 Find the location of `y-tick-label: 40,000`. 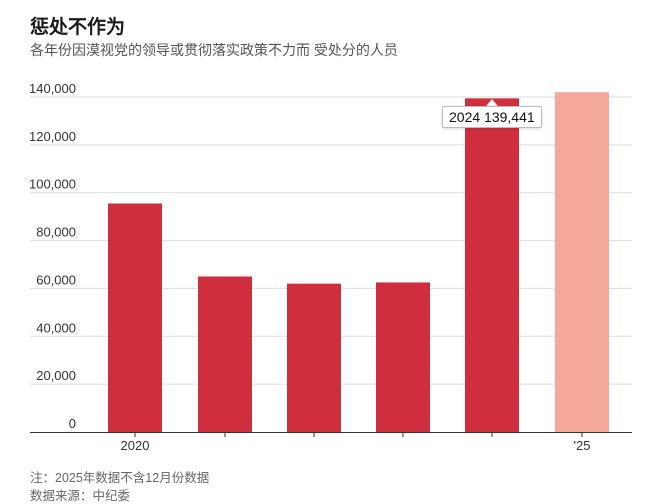

y-tick-label: 40,000 is located at coordinates (56, 327).